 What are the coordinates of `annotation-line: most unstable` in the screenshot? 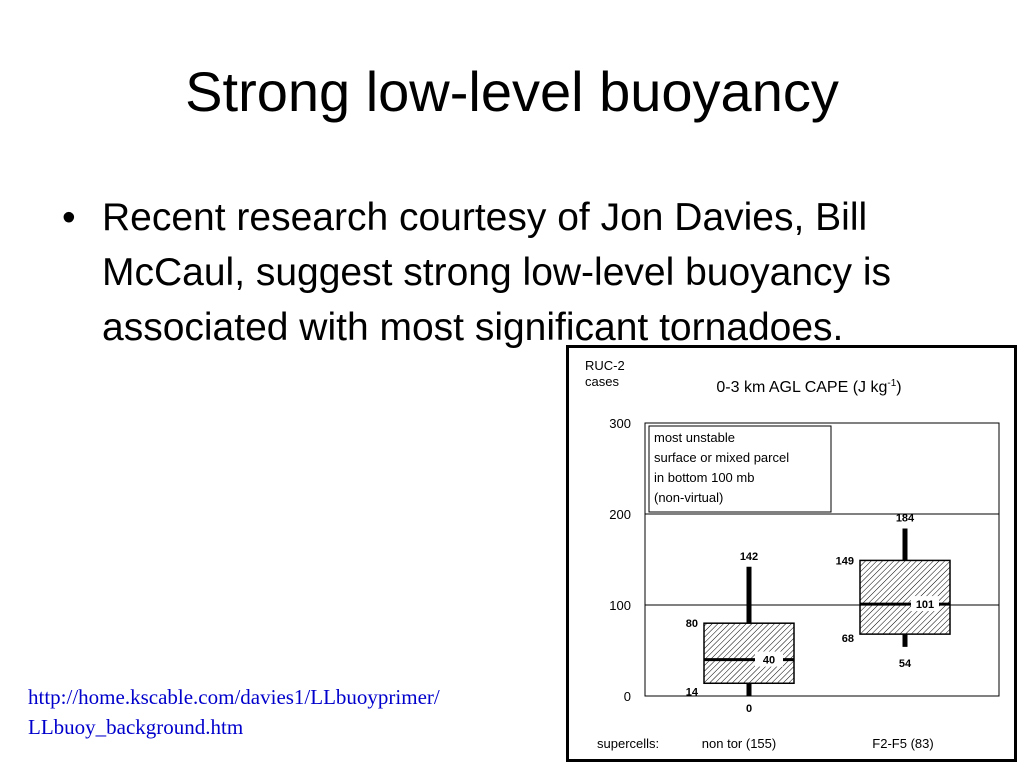 It's located at (694, 437).